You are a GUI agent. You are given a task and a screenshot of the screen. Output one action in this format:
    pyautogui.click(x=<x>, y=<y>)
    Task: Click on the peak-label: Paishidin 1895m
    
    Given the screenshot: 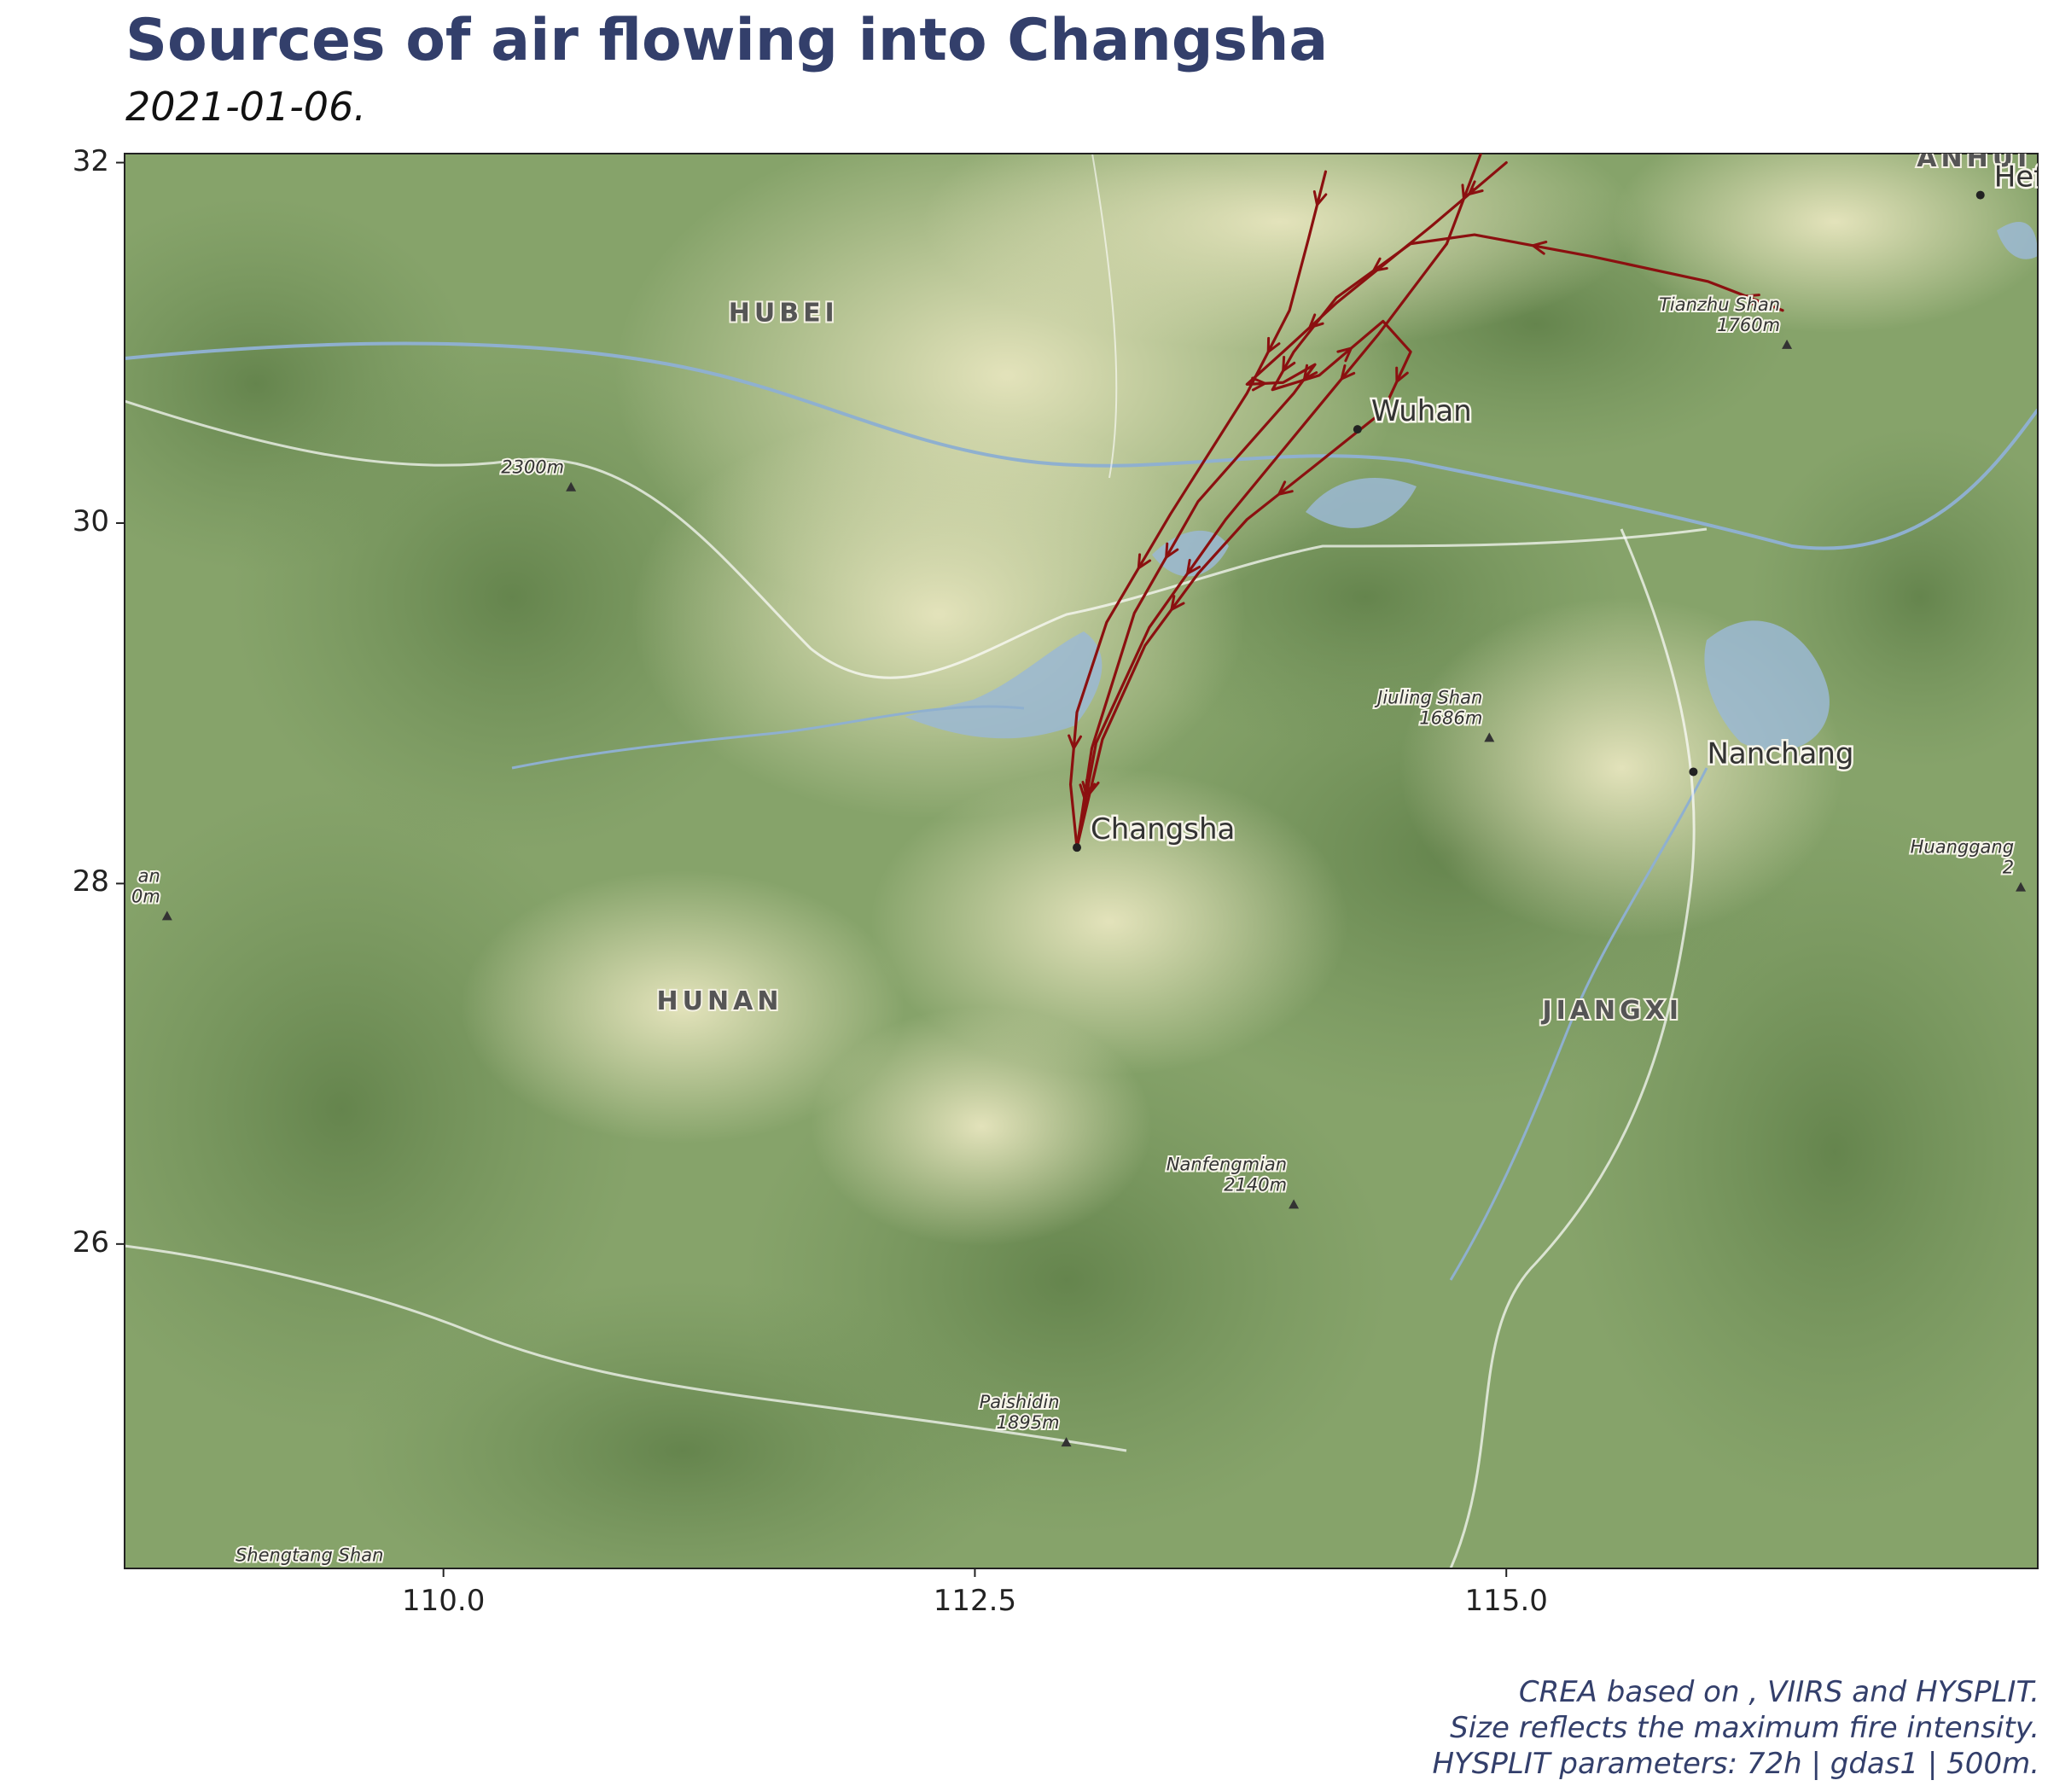 What is the action you would take?
    pyautogui.click(x=1020, y=1412)
    